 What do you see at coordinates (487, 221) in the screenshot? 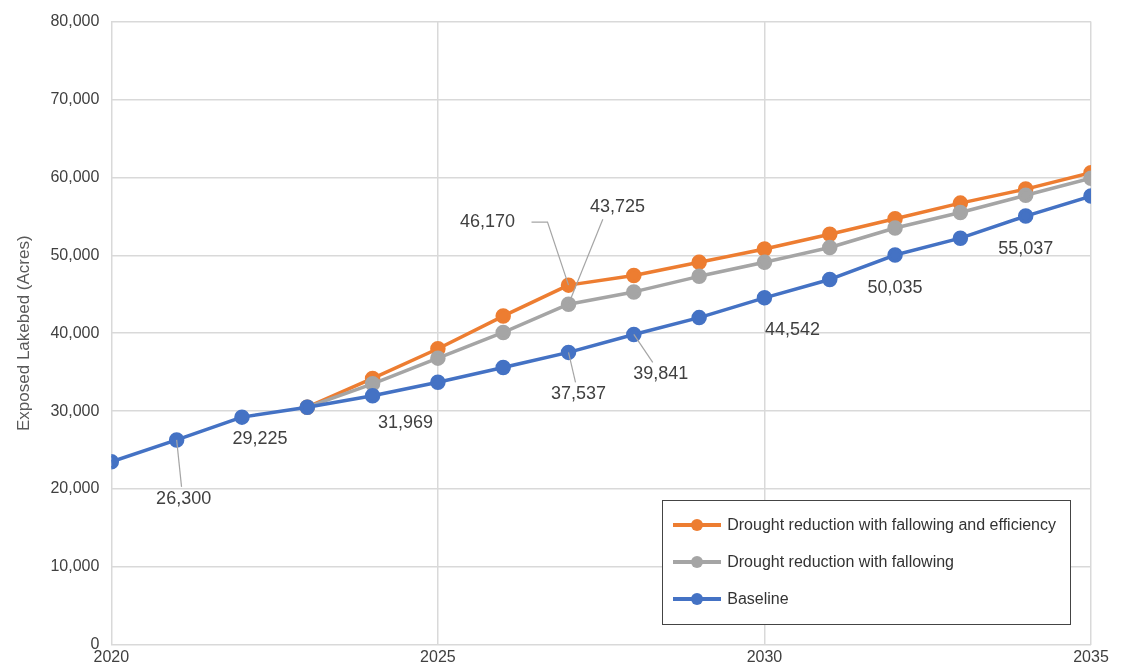
I see `data-label: 46,170` at bounding box center [487, 221].